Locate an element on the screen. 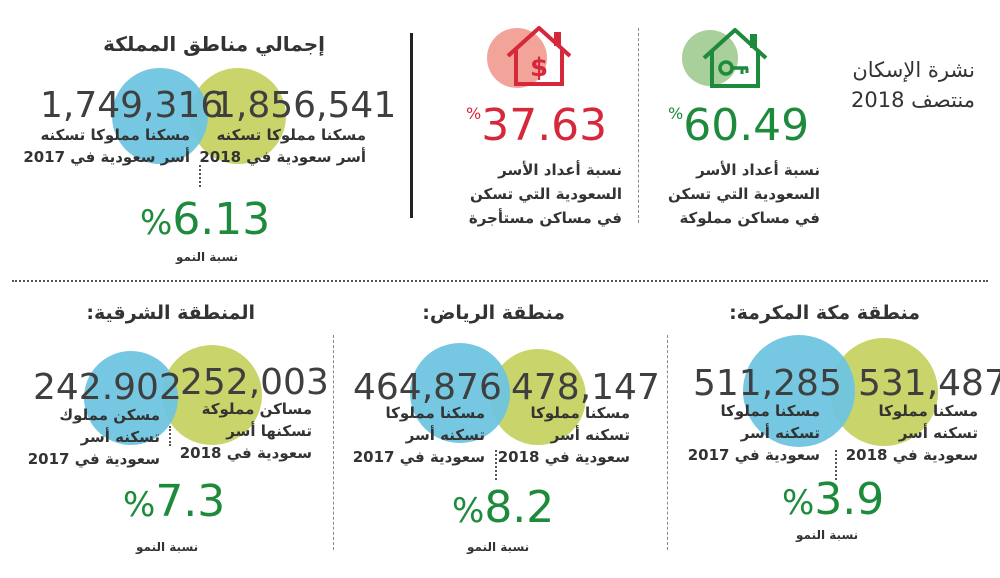 This screenshot has width=1000, height=578. region-makkah-circle-2017 is located at coordinates (799, 391).